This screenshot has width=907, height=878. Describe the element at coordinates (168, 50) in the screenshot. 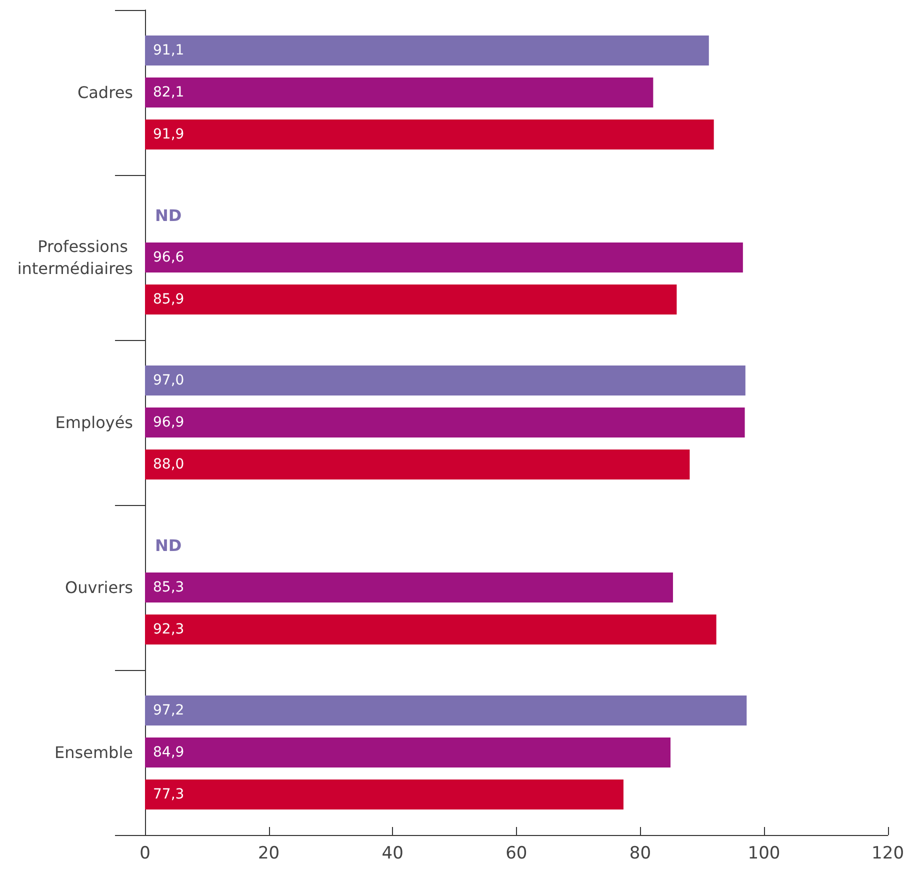

I see `data-label: 91,1` at that location.